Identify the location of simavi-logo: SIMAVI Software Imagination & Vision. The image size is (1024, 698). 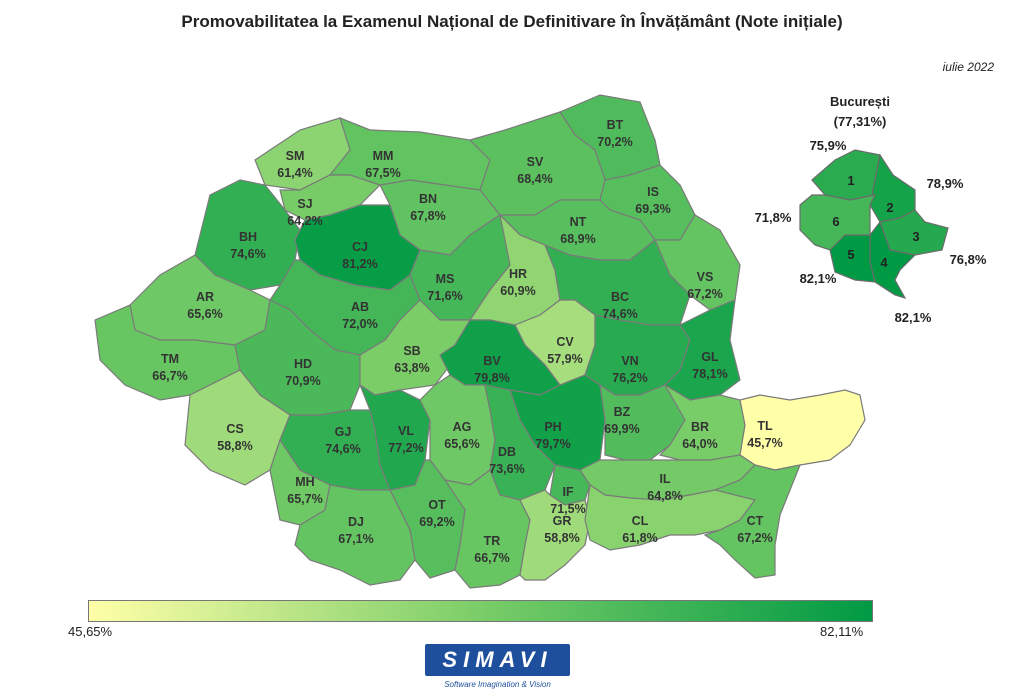
(497, 668).